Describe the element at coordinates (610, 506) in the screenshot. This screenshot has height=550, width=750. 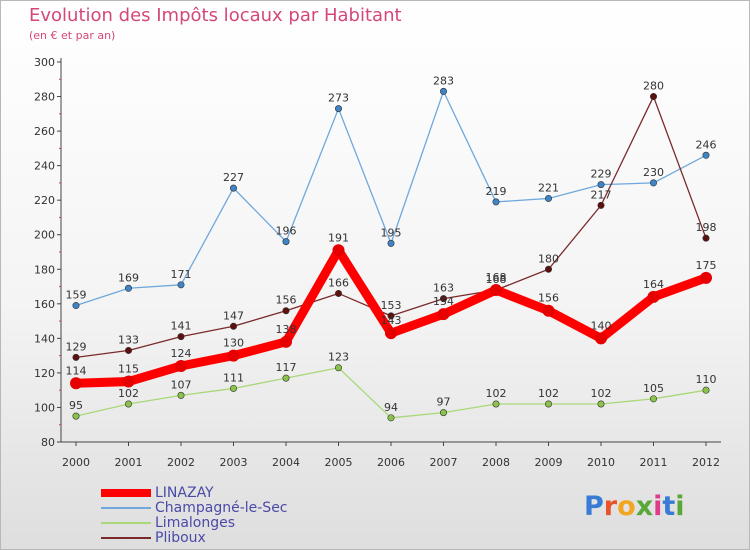
I see `logo-letter: r` at that location.